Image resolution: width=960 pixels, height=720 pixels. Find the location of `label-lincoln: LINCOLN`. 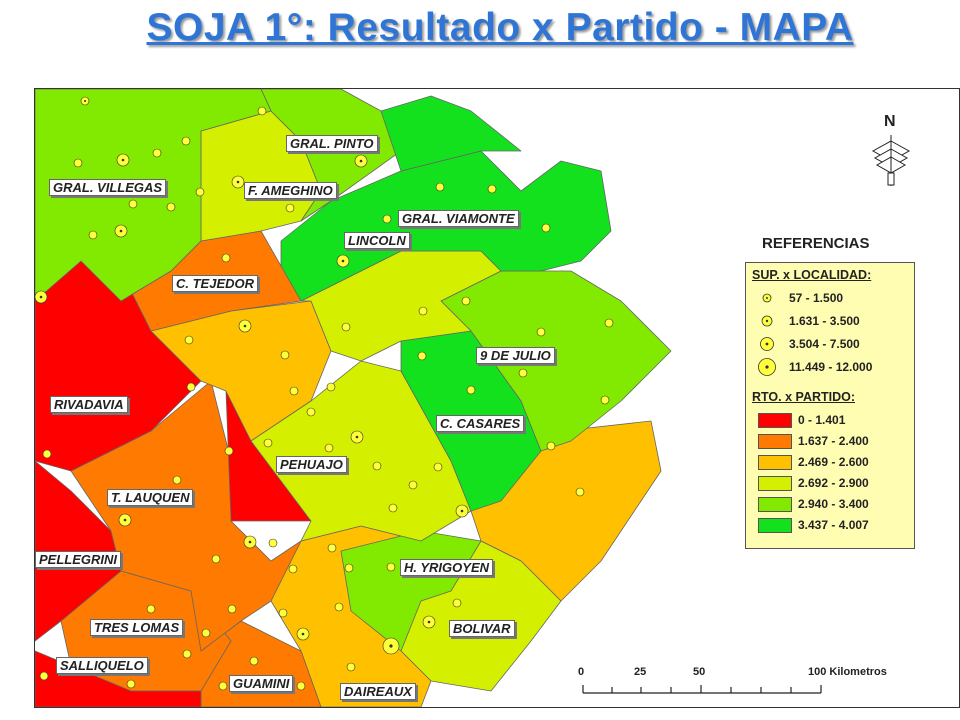

label-lincoln: LINCOLN is located at coordinates (377, 240).